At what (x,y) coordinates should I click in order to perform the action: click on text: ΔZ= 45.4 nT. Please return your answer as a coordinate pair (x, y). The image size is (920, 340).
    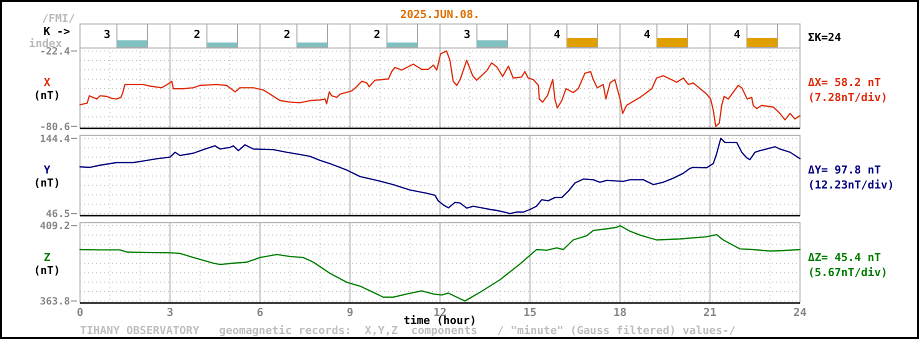
    Looking at the image, I should click on (845, 257).